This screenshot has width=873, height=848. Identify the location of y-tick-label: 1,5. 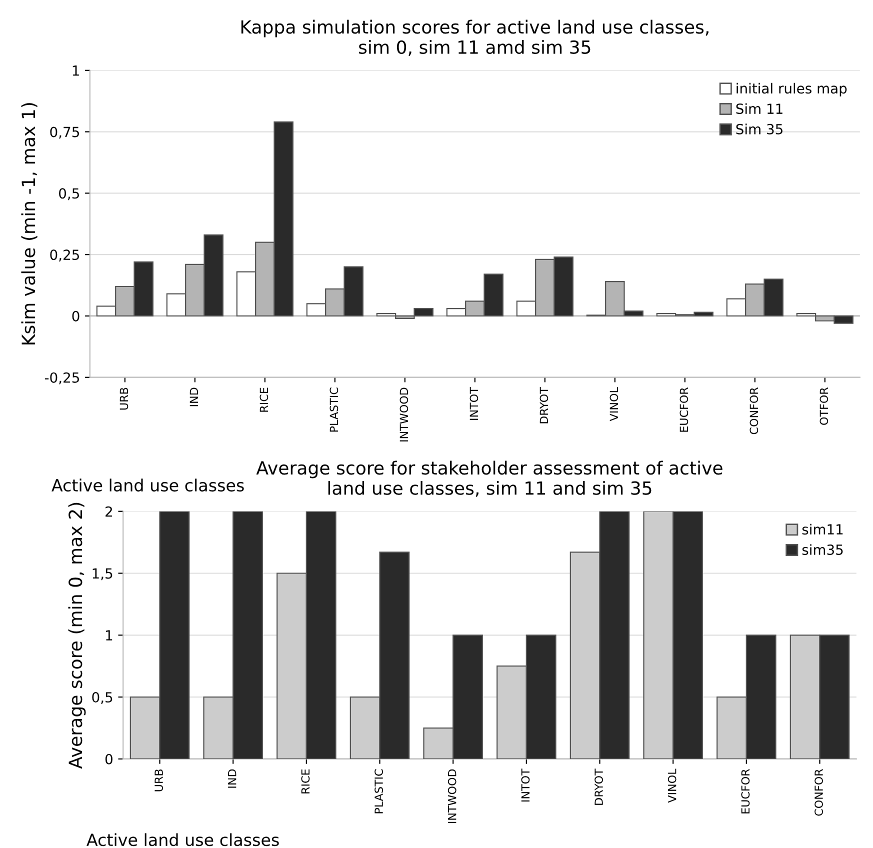
(102, 574).